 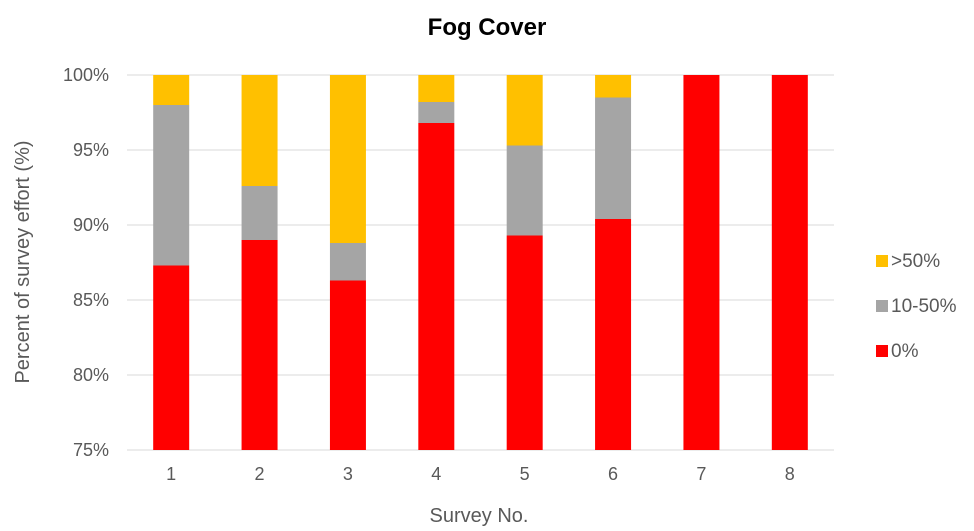 I want to click on legend-label: 0%, so click(x=905, y=351).